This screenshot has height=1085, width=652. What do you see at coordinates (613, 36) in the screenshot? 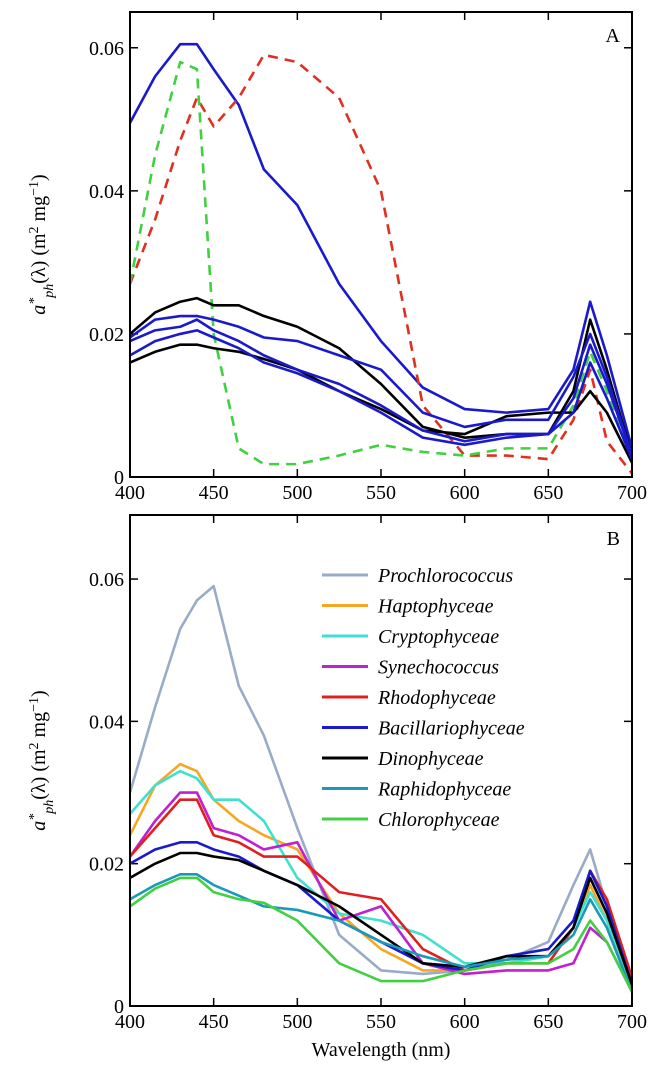
I see `panel-label: A` at bounding box center [613, 36].